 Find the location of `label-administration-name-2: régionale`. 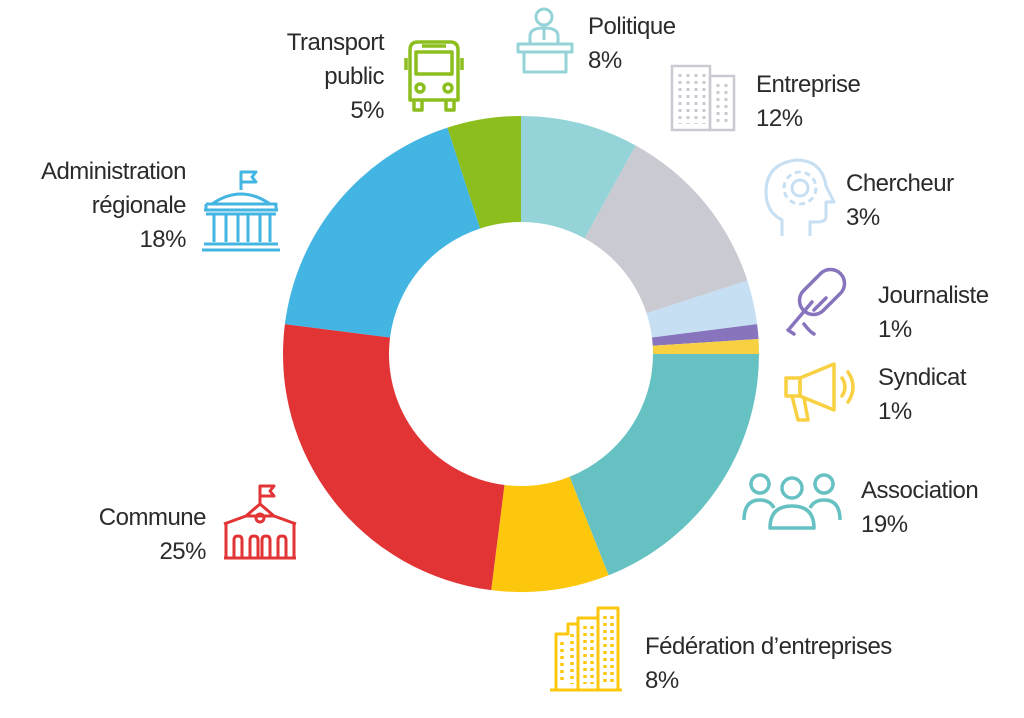

label-administration-name-2: régionale is located at coordinates (139, 205).